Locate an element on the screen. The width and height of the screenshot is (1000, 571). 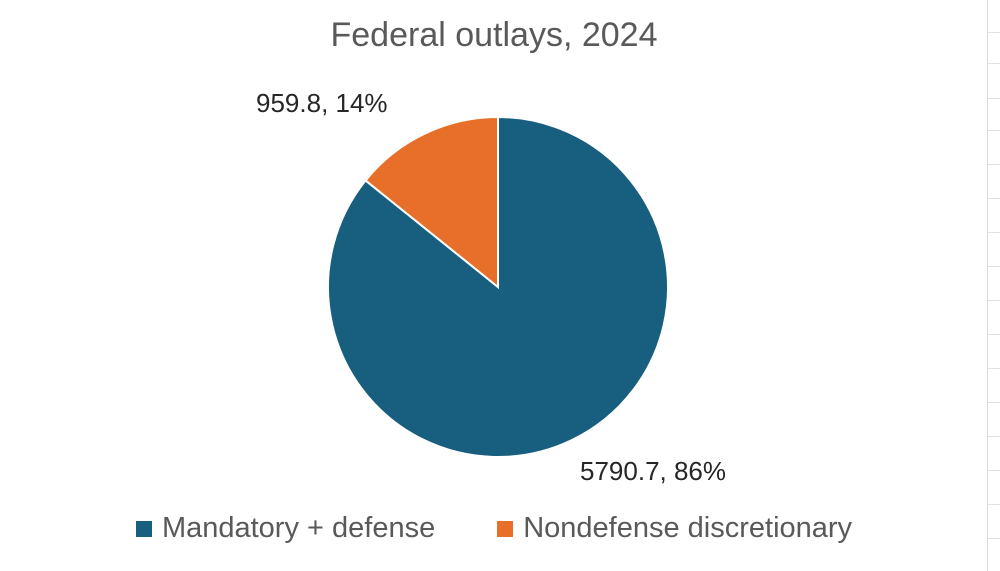
legend-item-mandatory-defense: Mandatory + defense is located at coordinates (285, 528).